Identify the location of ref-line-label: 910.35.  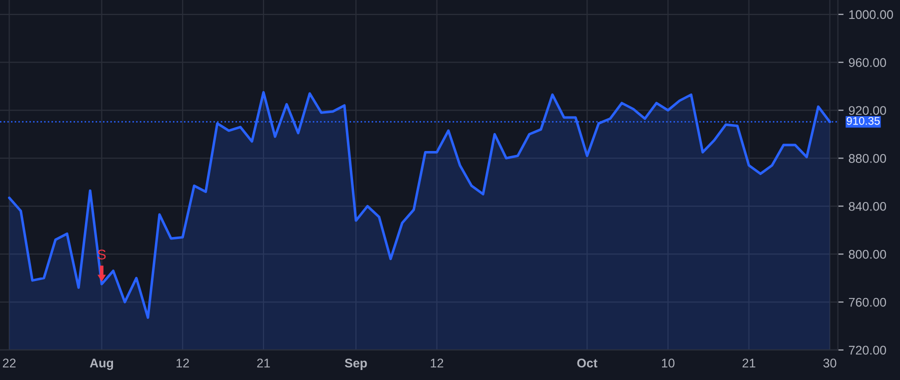
(863, 120).